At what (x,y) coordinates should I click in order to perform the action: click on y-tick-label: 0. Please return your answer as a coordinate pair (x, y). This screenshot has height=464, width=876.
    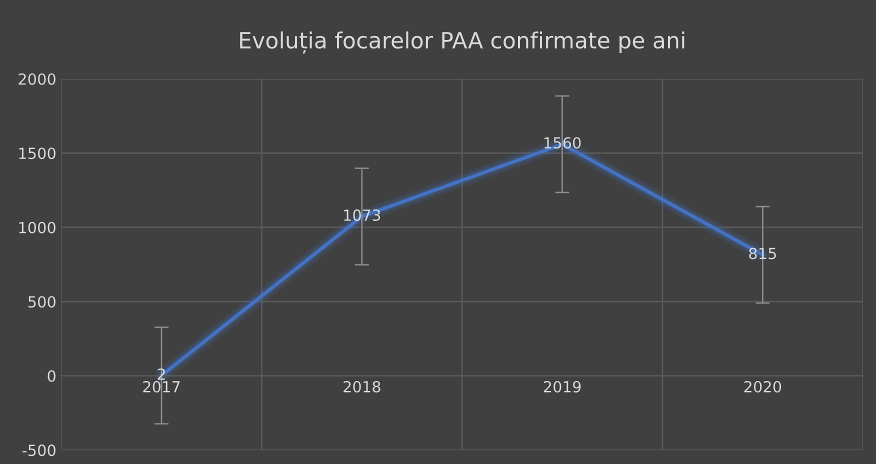
    Looking at the image, I should click on (52, 376).